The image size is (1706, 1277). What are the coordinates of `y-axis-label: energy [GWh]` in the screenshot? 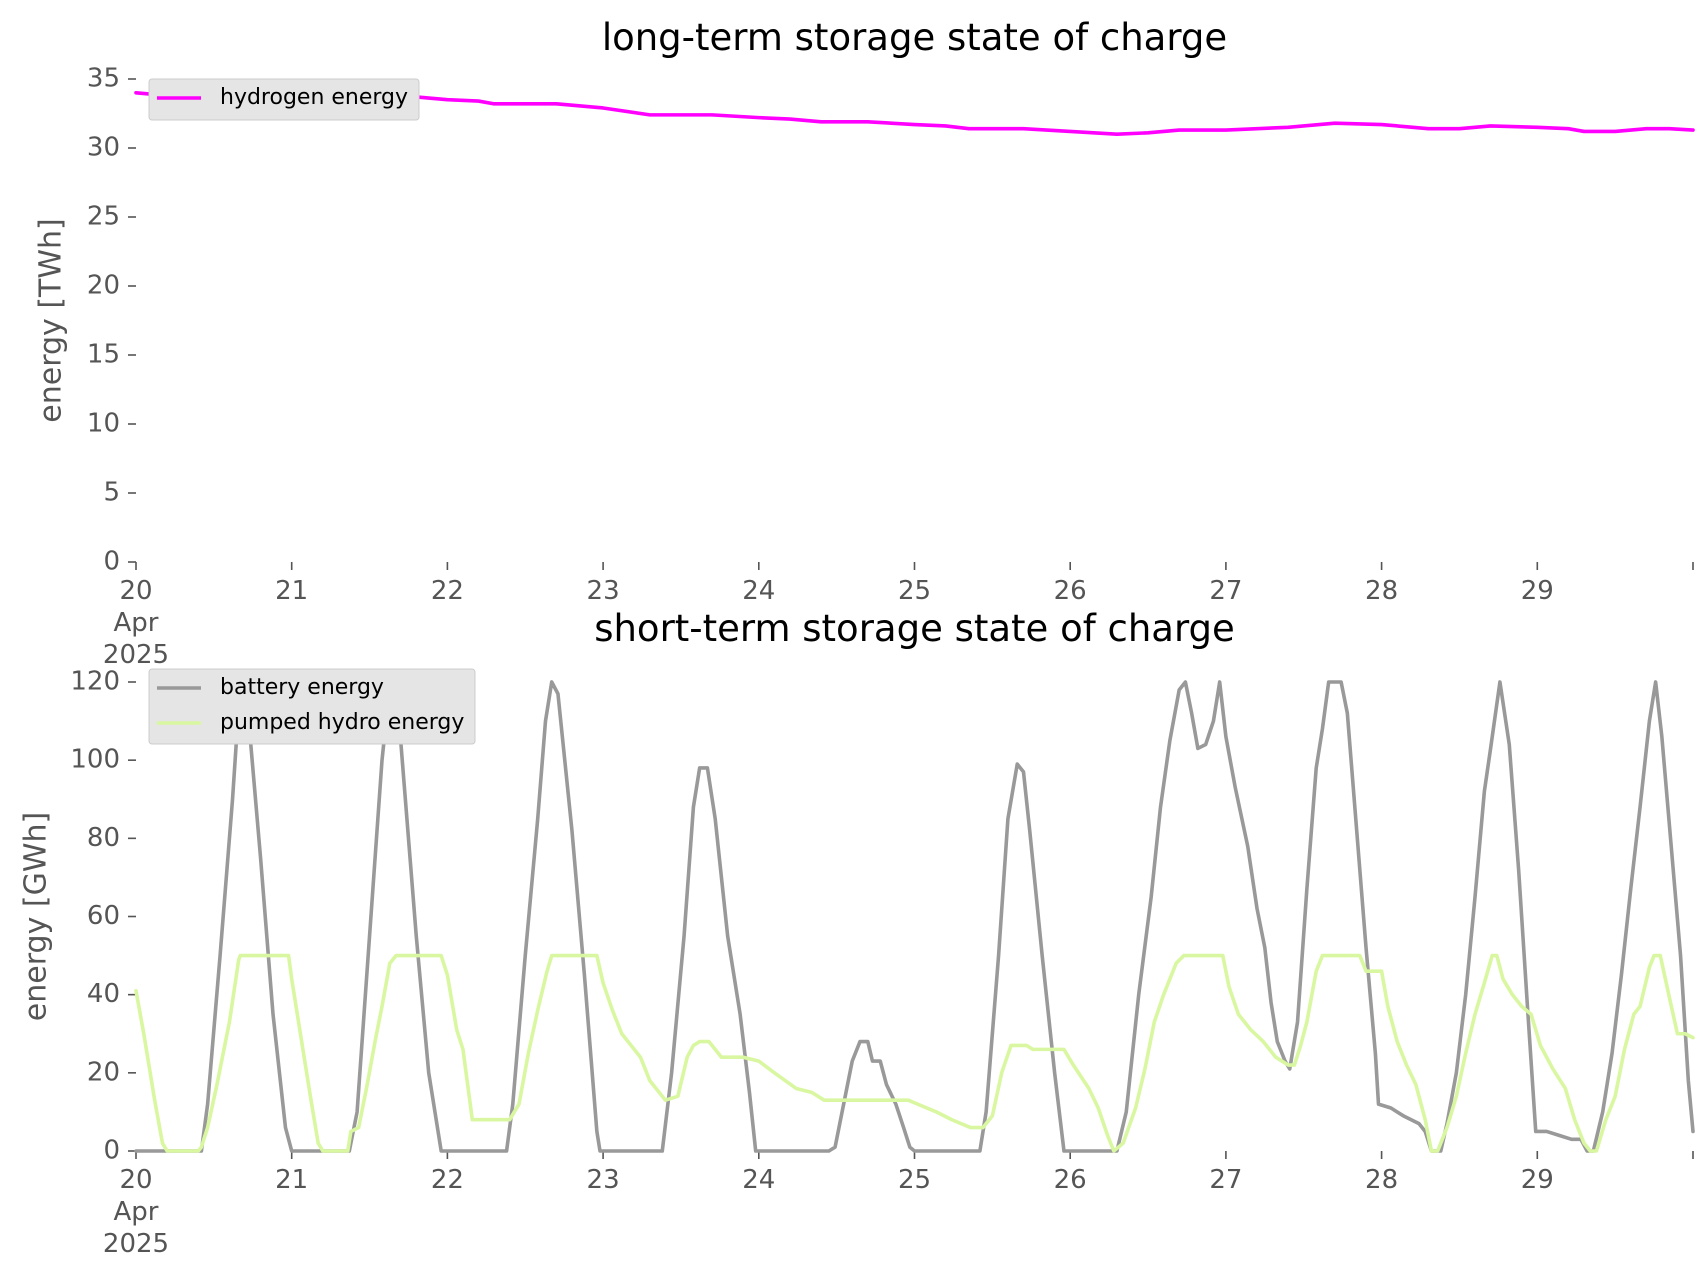 It's located at (36, 916).